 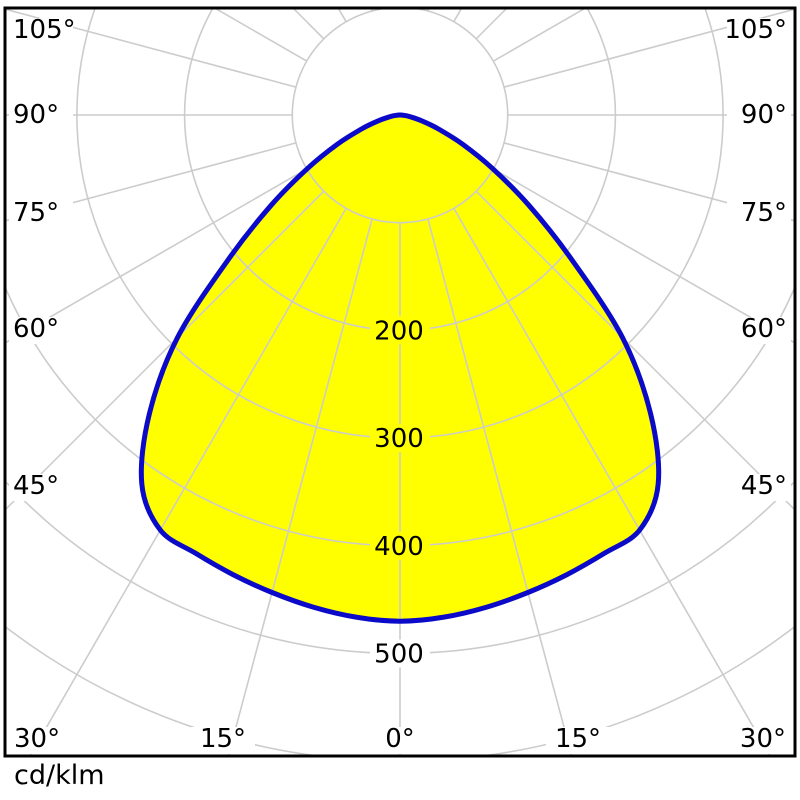 I want to click on radial-tick-label: 300, so click(x=399, y=439).